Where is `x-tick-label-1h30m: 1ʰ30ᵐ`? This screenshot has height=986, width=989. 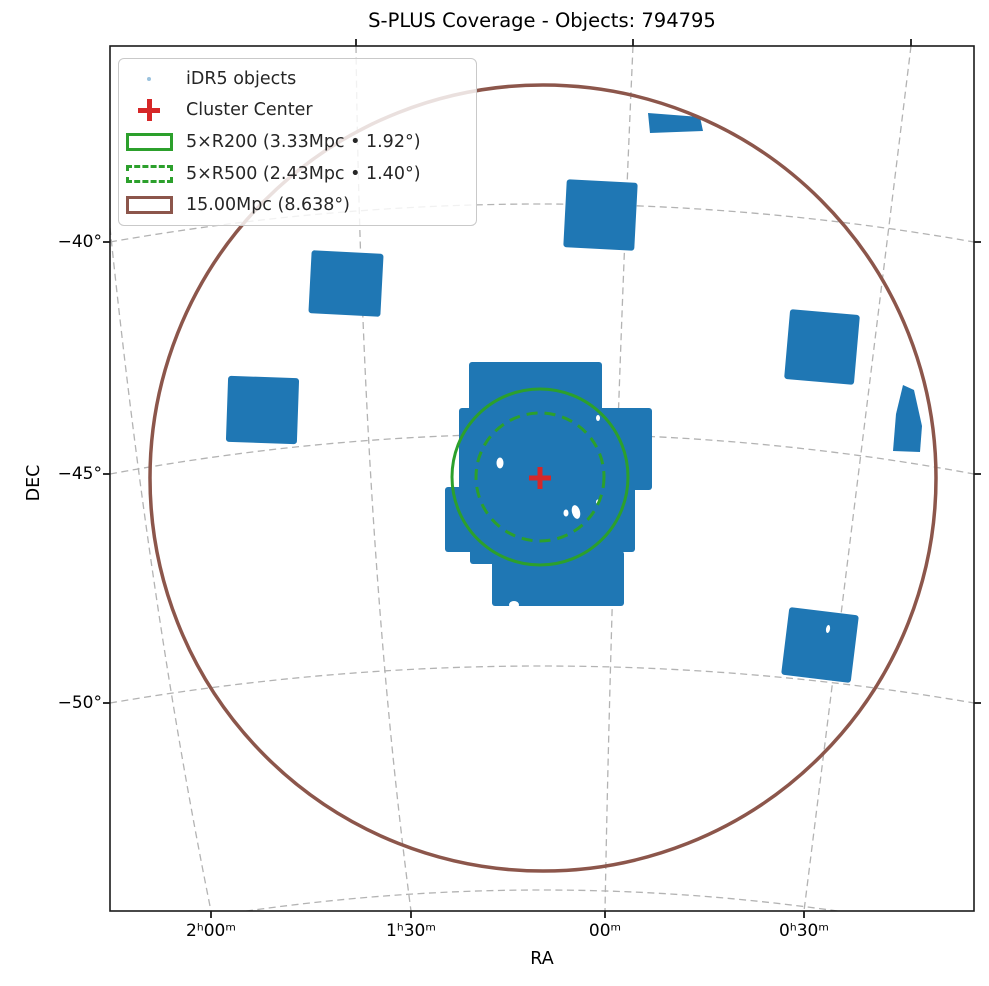 x-tick-label-1h30m: 1ʰ30ᵐ is located at coordinates (411, 931).